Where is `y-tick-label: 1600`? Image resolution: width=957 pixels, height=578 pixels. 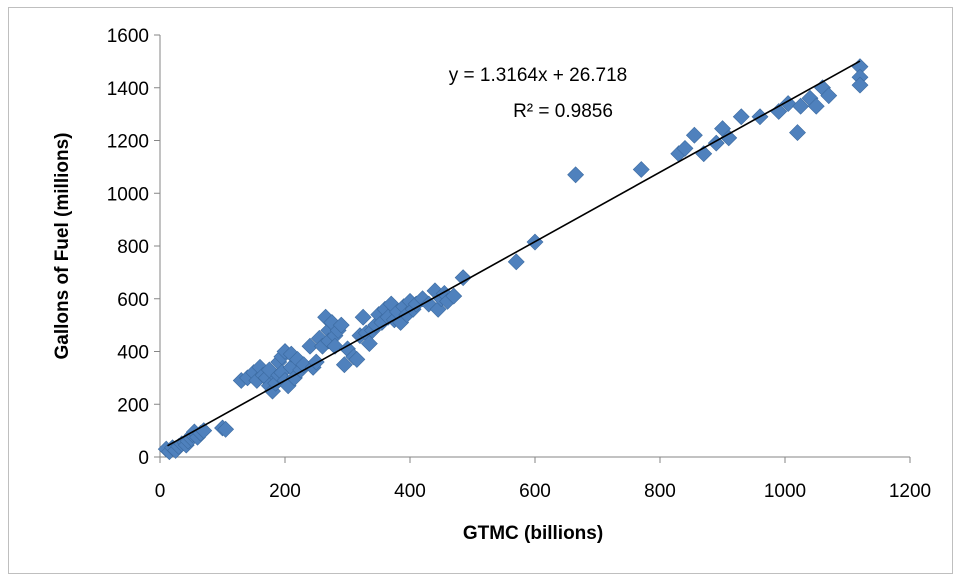
y-tick-label: 1600 is located at coordinates (128, 36).